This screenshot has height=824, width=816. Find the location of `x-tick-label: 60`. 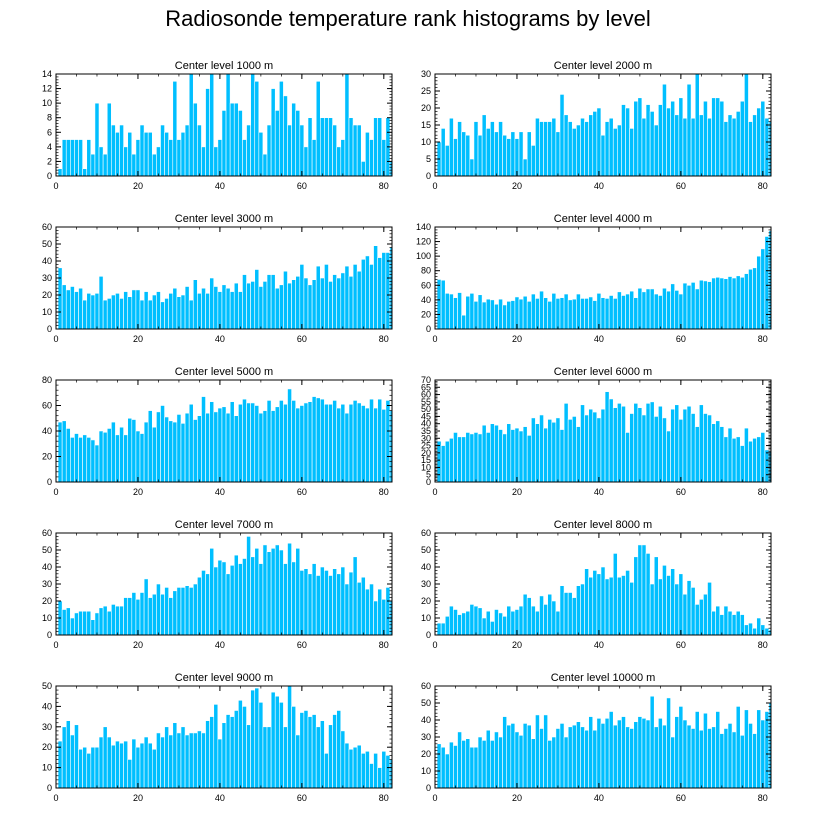

x-tick-label: 60 is located at coordinates (302, 645).